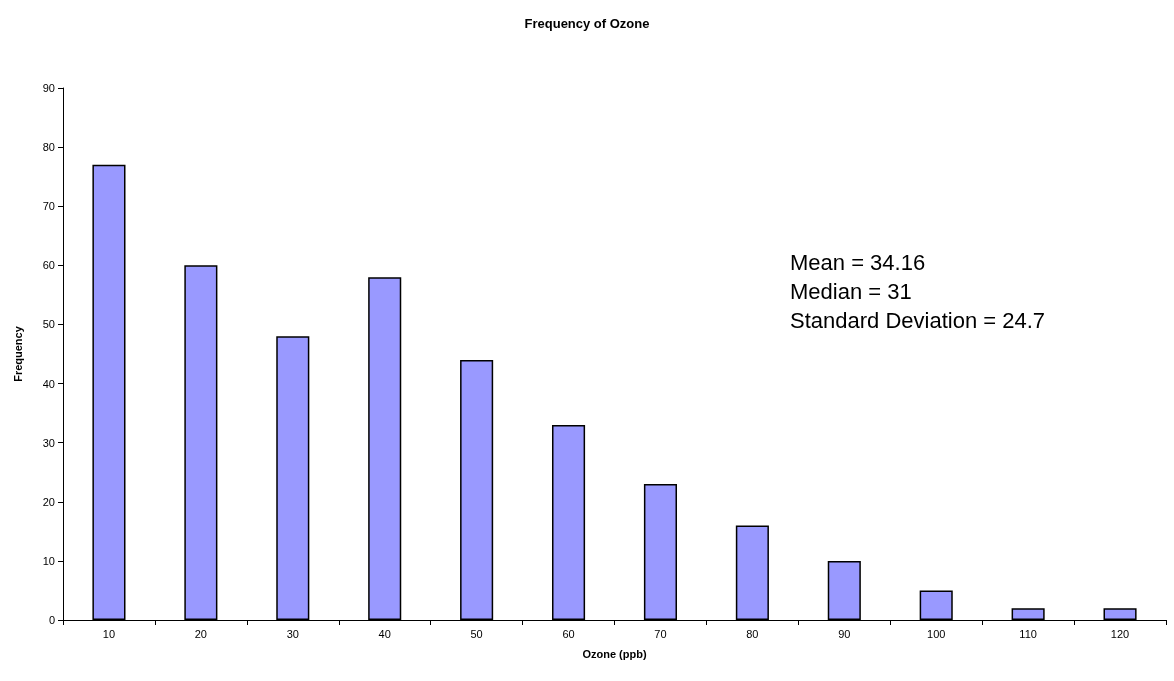 This screenshot has height=681, width=1174. I want to click on y-tick-label: 70, so click(48, 206).